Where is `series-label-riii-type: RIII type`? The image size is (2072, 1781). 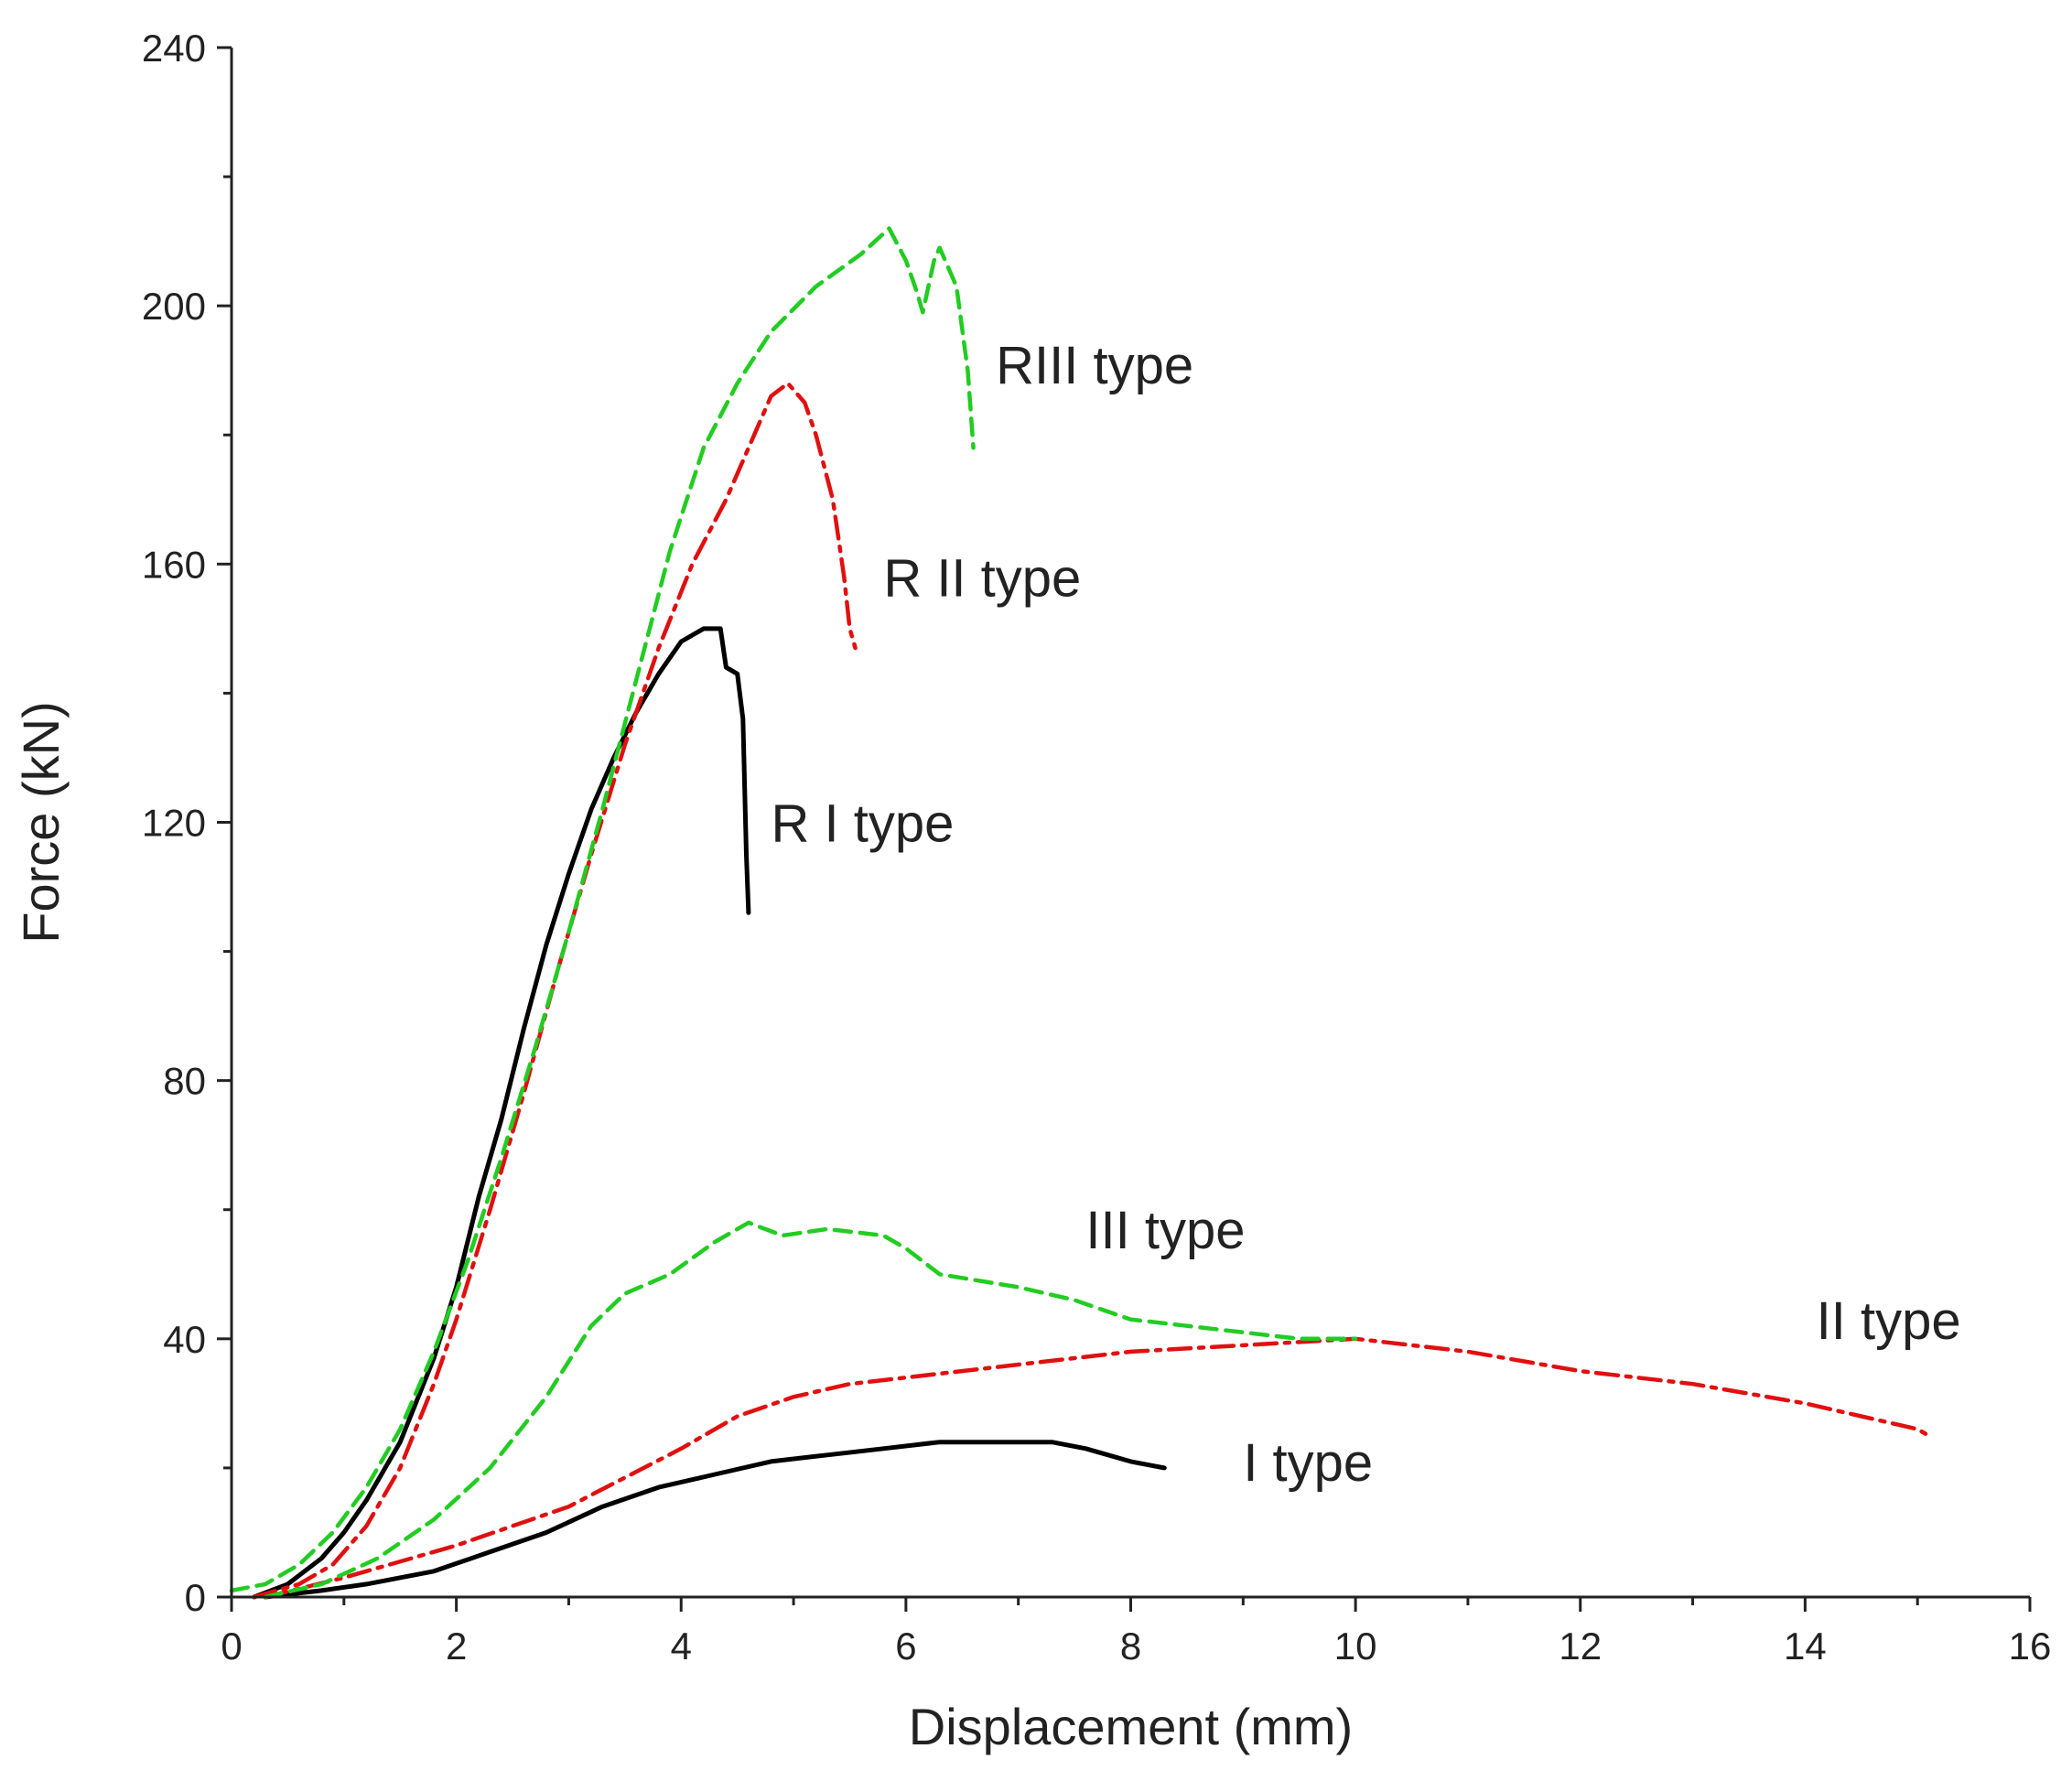
series-label-riii-type: RIII type is located at coordinates (1094, 365).